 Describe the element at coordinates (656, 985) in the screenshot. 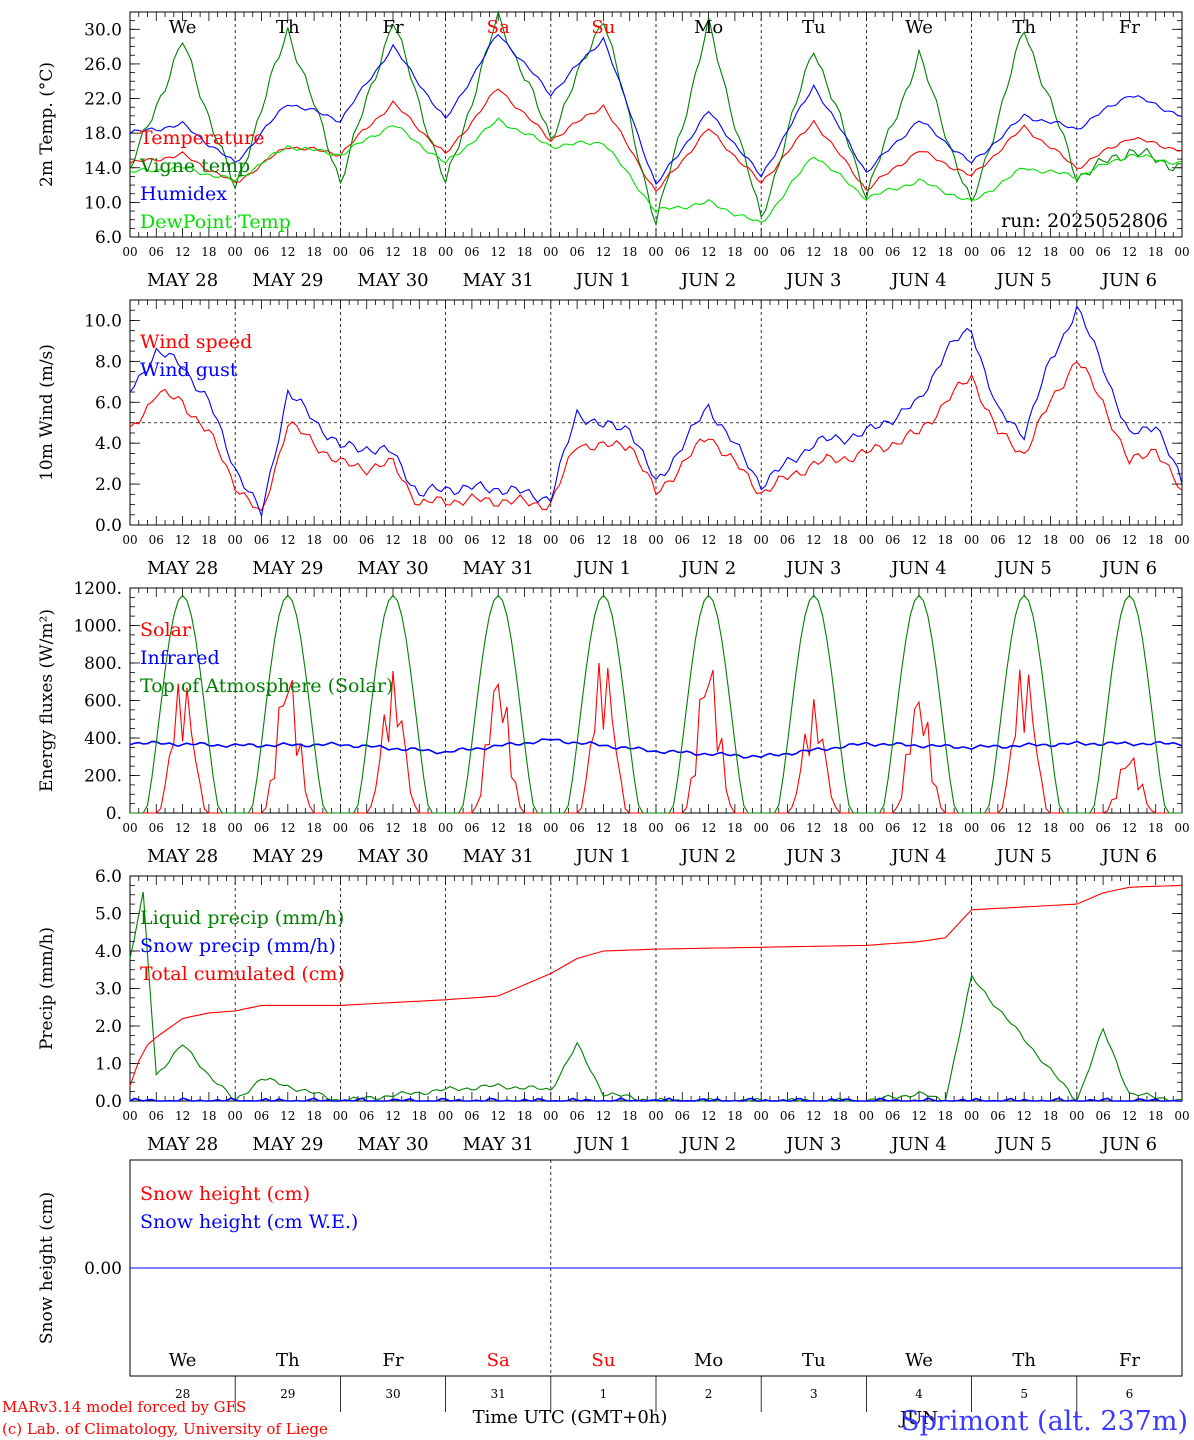

I see `series-line-total-cumulated-cm-` at that location.